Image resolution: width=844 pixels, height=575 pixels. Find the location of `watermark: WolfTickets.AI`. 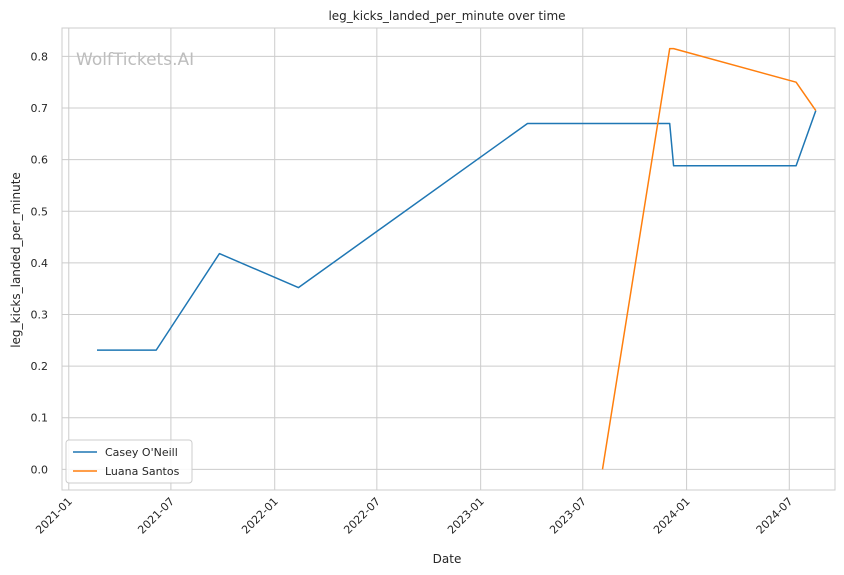

watermark: WolfTickets.AI is located at coordinates (135, 60).